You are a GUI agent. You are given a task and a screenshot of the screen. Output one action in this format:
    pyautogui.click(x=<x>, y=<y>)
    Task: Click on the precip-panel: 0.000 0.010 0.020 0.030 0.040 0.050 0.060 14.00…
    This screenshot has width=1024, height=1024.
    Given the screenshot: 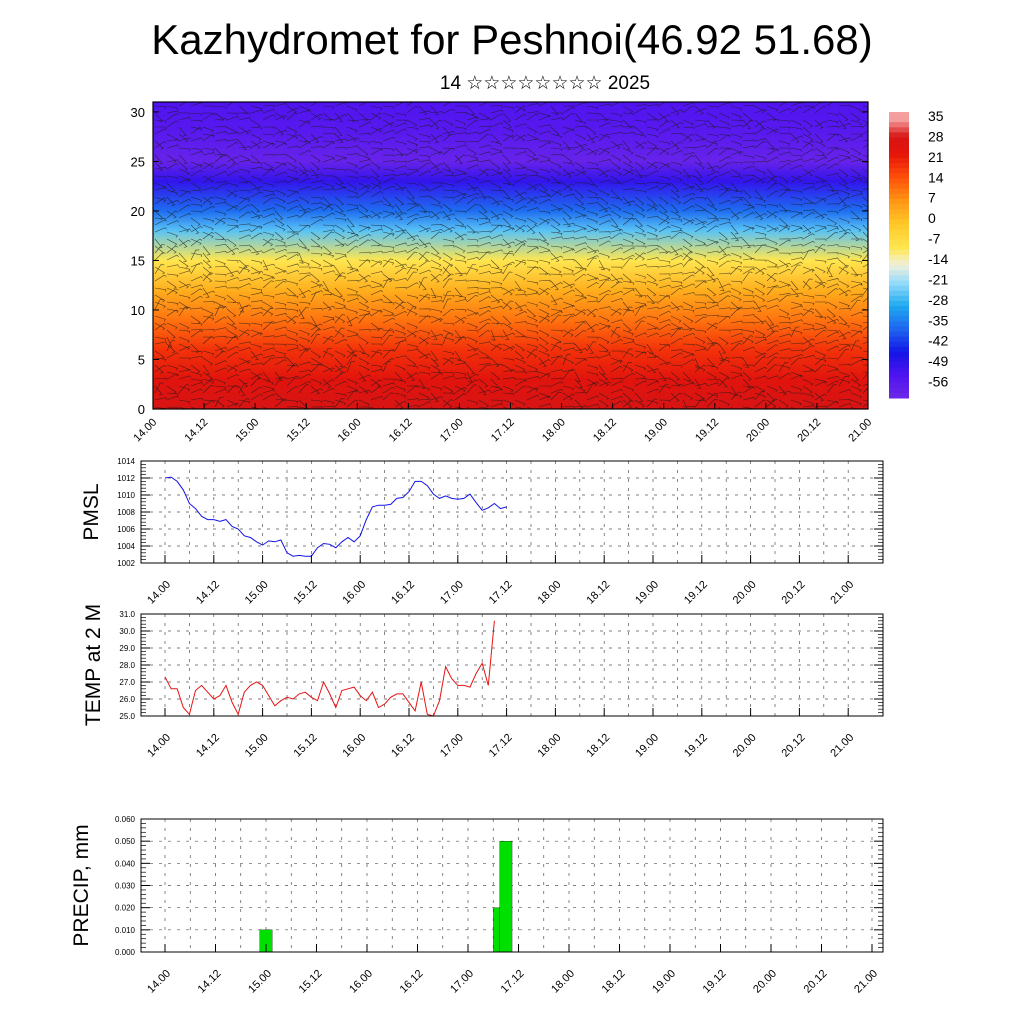 What is the action you would take?
    pyautogui.click(x=477, y=905)
    